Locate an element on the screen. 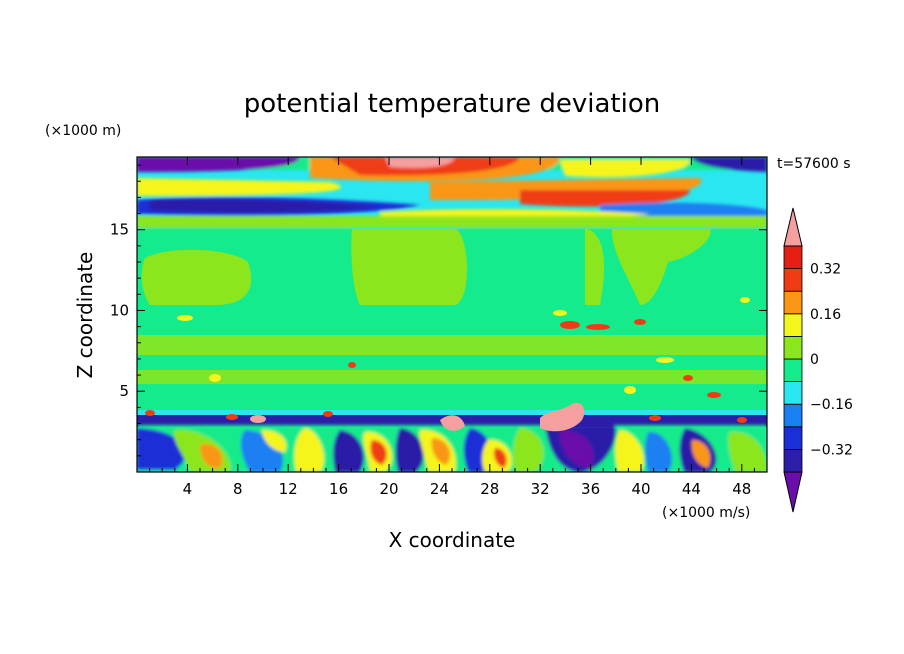 Image resolution: width=904 pixels, height=654 pixels. y-axis-label: Z coordinate is located at coordinates (85, 315).